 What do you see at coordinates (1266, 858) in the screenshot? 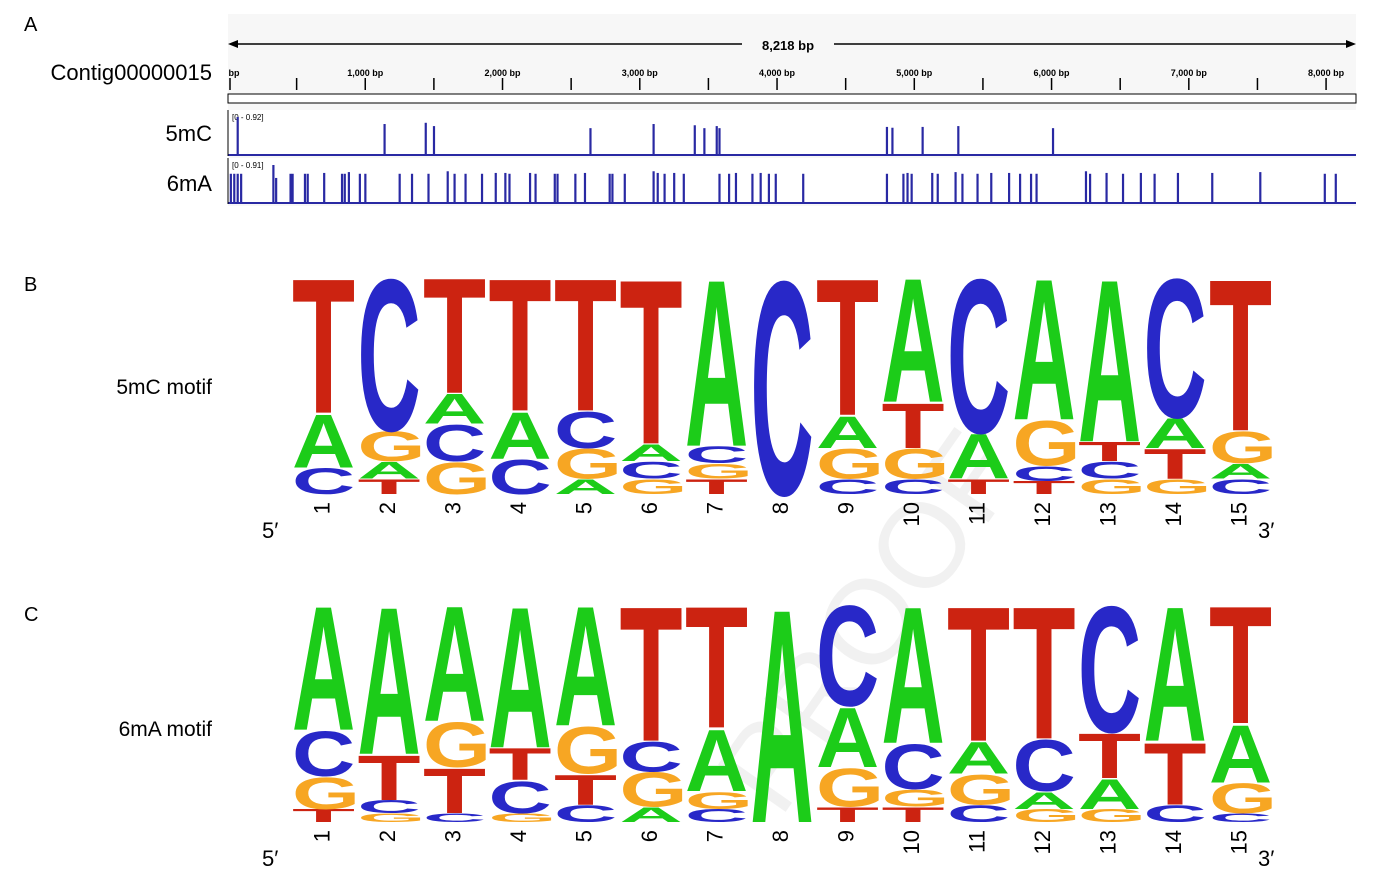
I see `three-prime-label: 3′` at bounding box center [1266, 858].